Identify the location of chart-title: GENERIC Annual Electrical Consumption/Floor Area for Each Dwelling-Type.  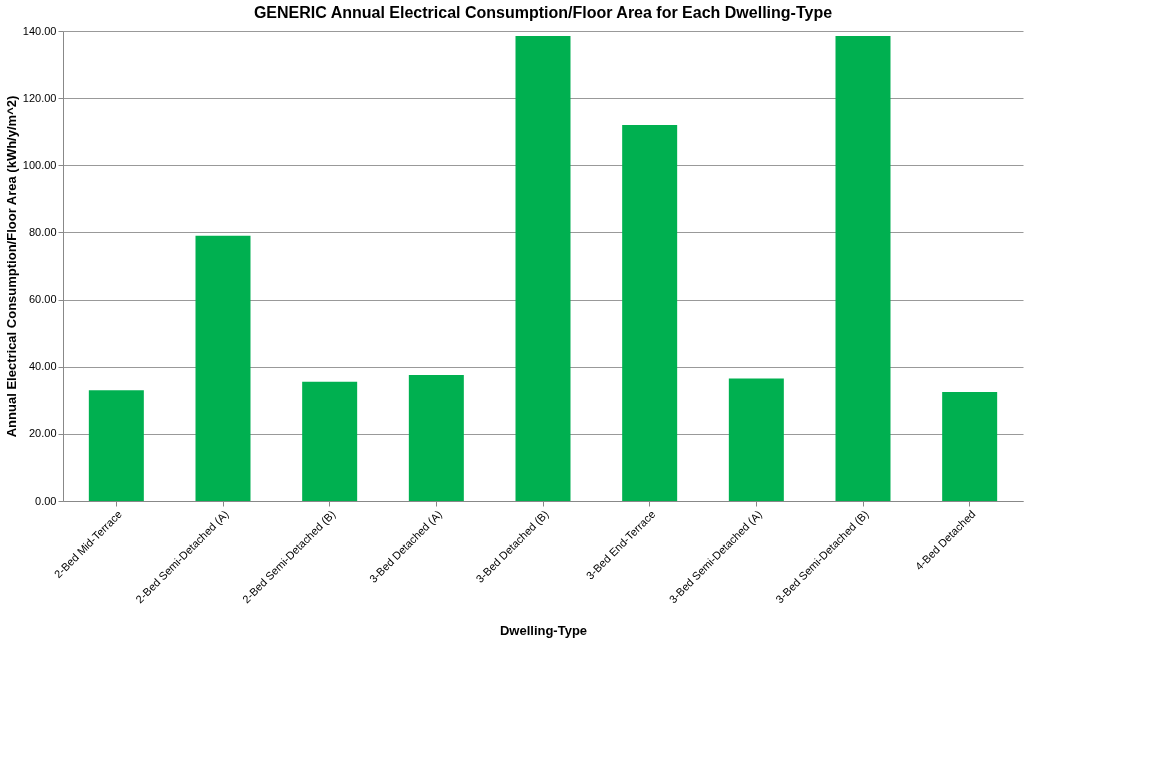
(543, 12).